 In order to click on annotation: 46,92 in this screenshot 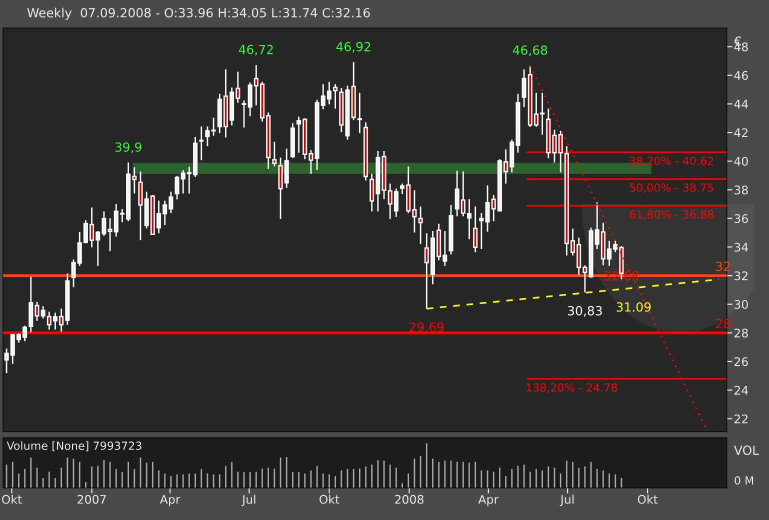, I will do `click(353, 47)`.